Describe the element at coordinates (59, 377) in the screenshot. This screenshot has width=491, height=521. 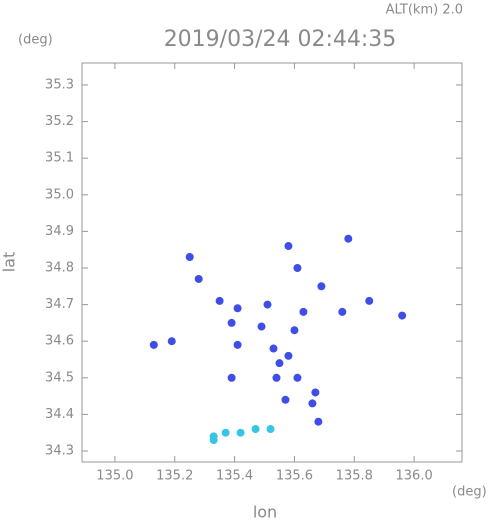
I see `y-tick-label: 34.5` at that location.